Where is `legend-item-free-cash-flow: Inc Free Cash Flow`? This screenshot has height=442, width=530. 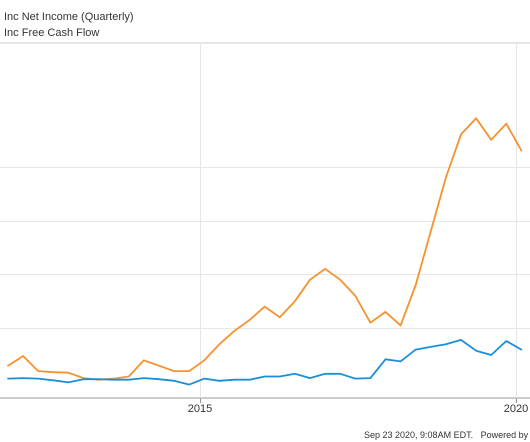 legend-item-free-cash-flow: Inc Free Cash Flow is located at coordinates (51, 33).